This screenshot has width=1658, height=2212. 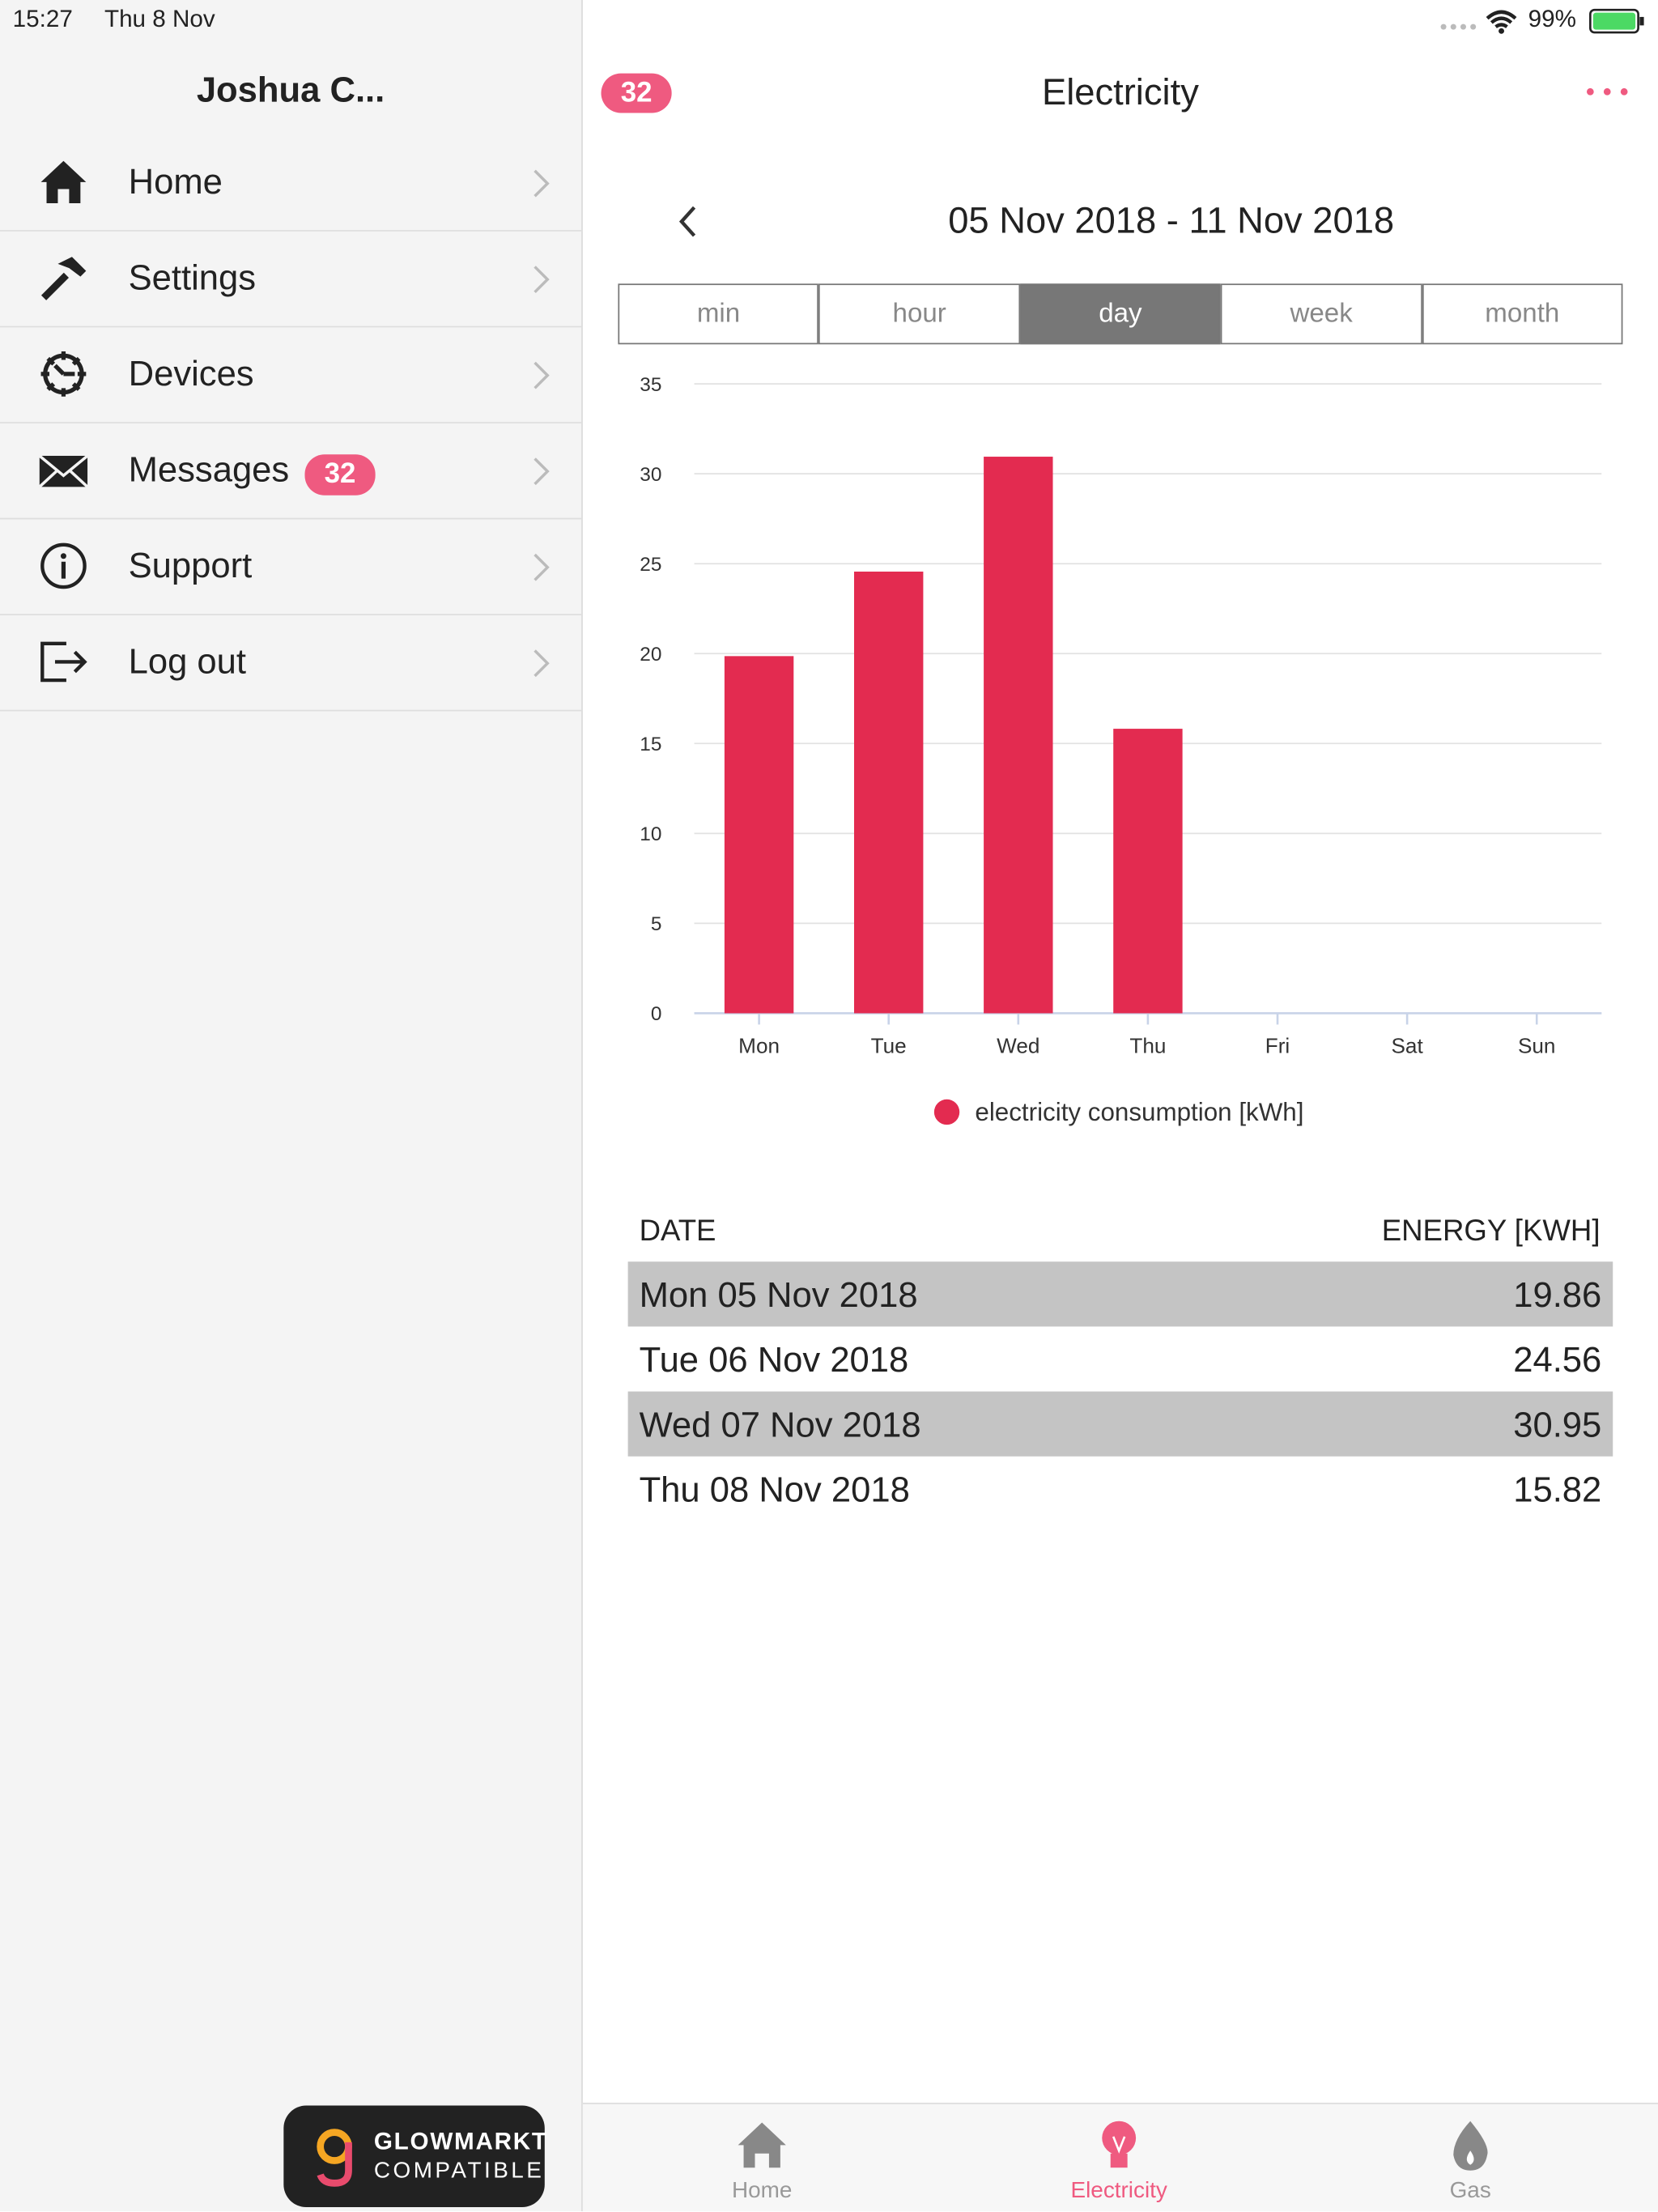 What do you see at coordinates (759, 1045) in the screenshot?
I see `x-tick-label: Mon` at bounding box center [759, 1045].